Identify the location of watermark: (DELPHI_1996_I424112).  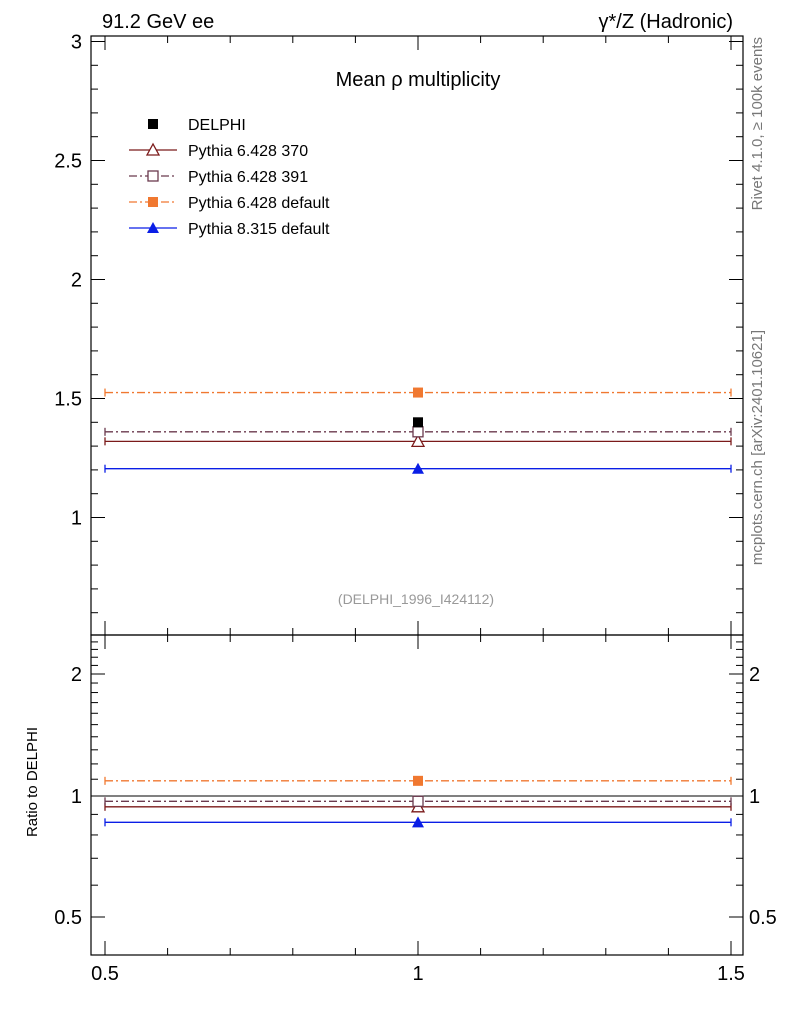
(416, 599).